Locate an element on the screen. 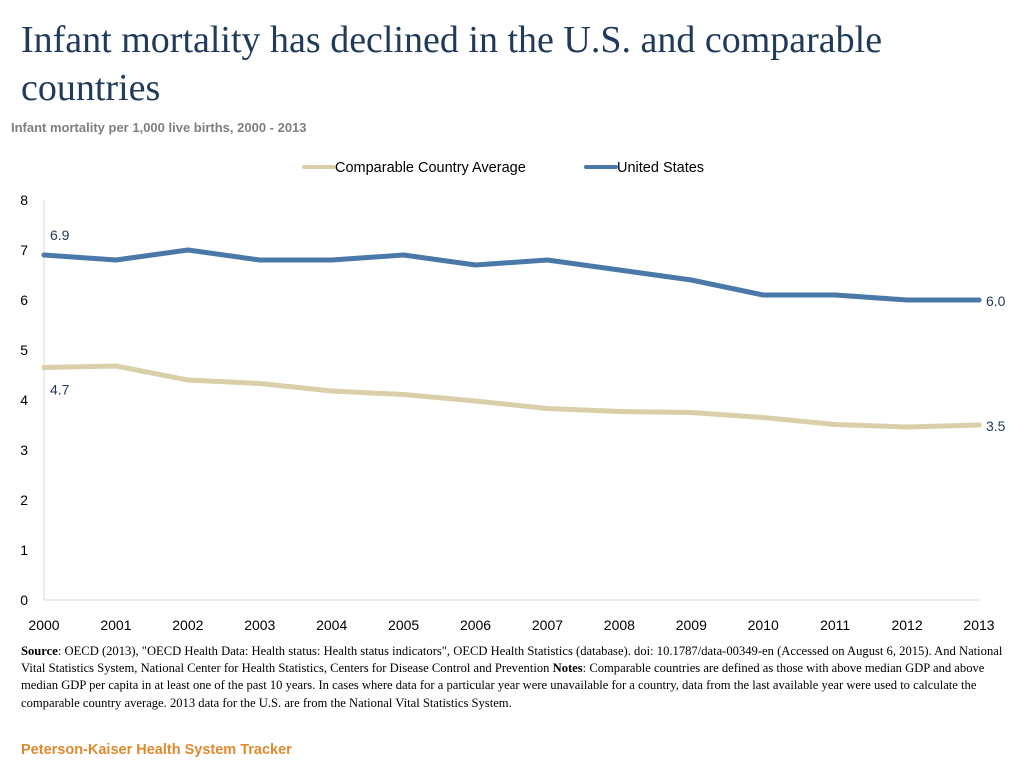 The height and width of the screenshot is (768, 1024). x-tick-label: 2001 is located at coordinates (115, 625).